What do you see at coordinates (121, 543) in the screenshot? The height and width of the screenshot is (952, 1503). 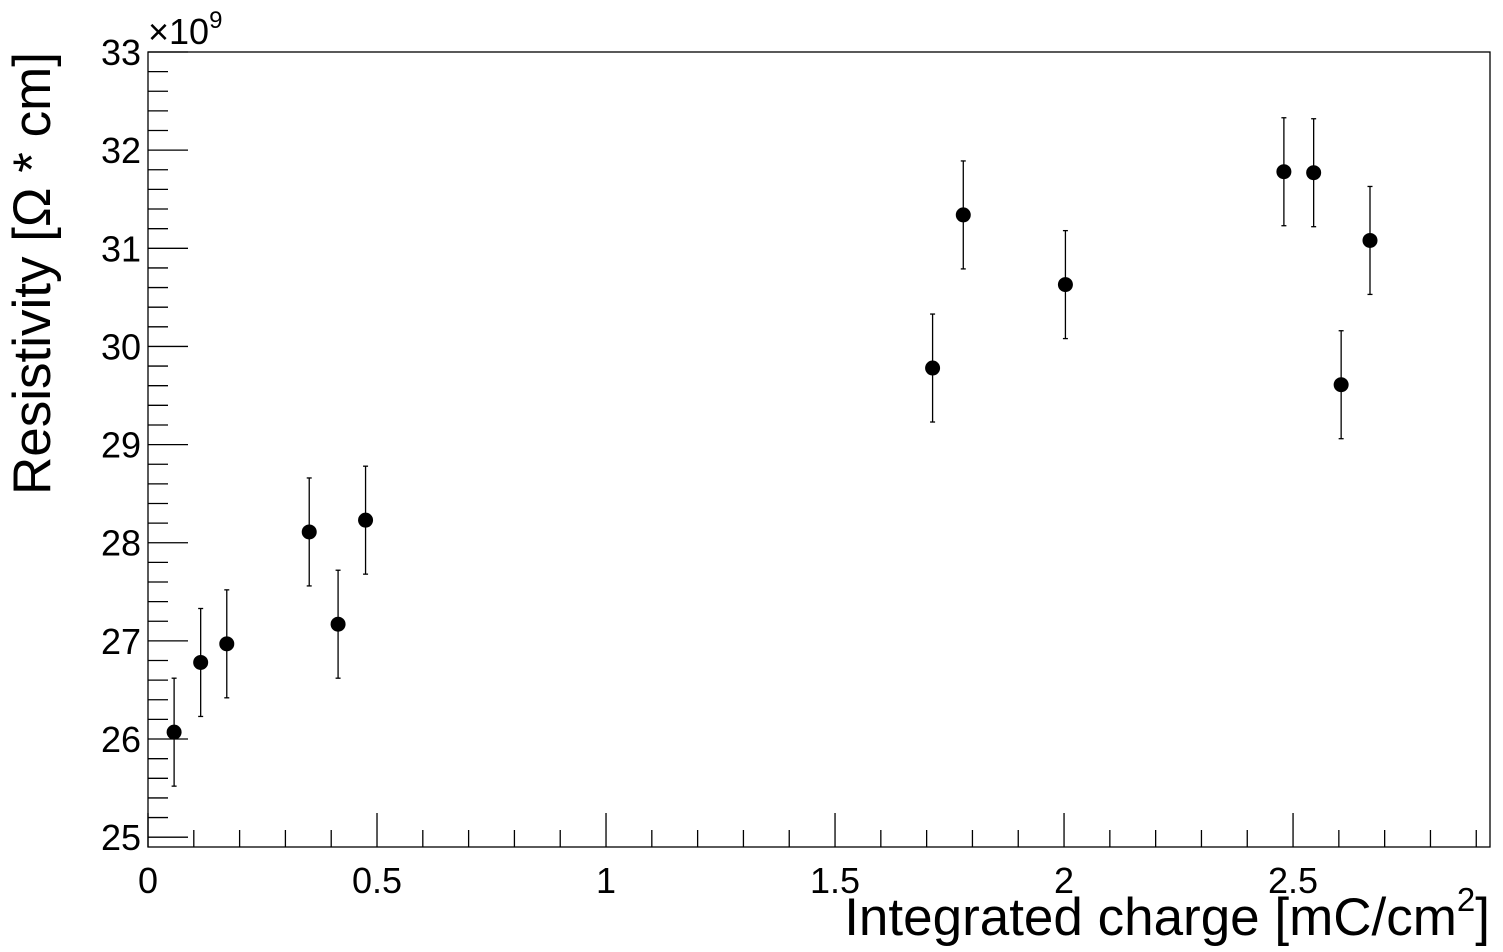 I see `y-tick-label: 28` at bounding box center [121, 543].